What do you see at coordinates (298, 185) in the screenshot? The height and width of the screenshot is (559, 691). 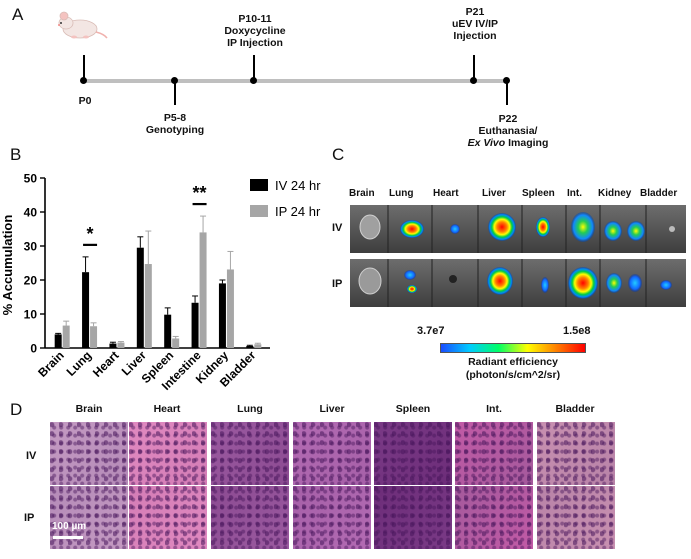 I see `legend-label-0: IV 24 hr` at bounding box center [298, 185].